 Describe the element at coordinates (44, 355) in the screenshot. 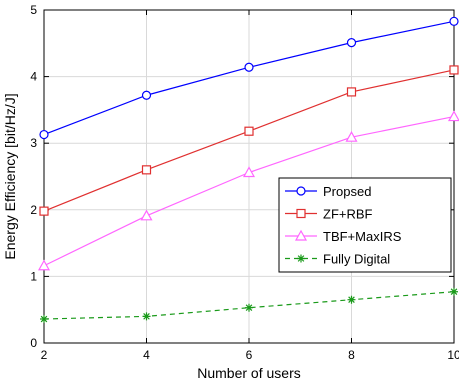

I see `x-tick-label: 2` at that location.